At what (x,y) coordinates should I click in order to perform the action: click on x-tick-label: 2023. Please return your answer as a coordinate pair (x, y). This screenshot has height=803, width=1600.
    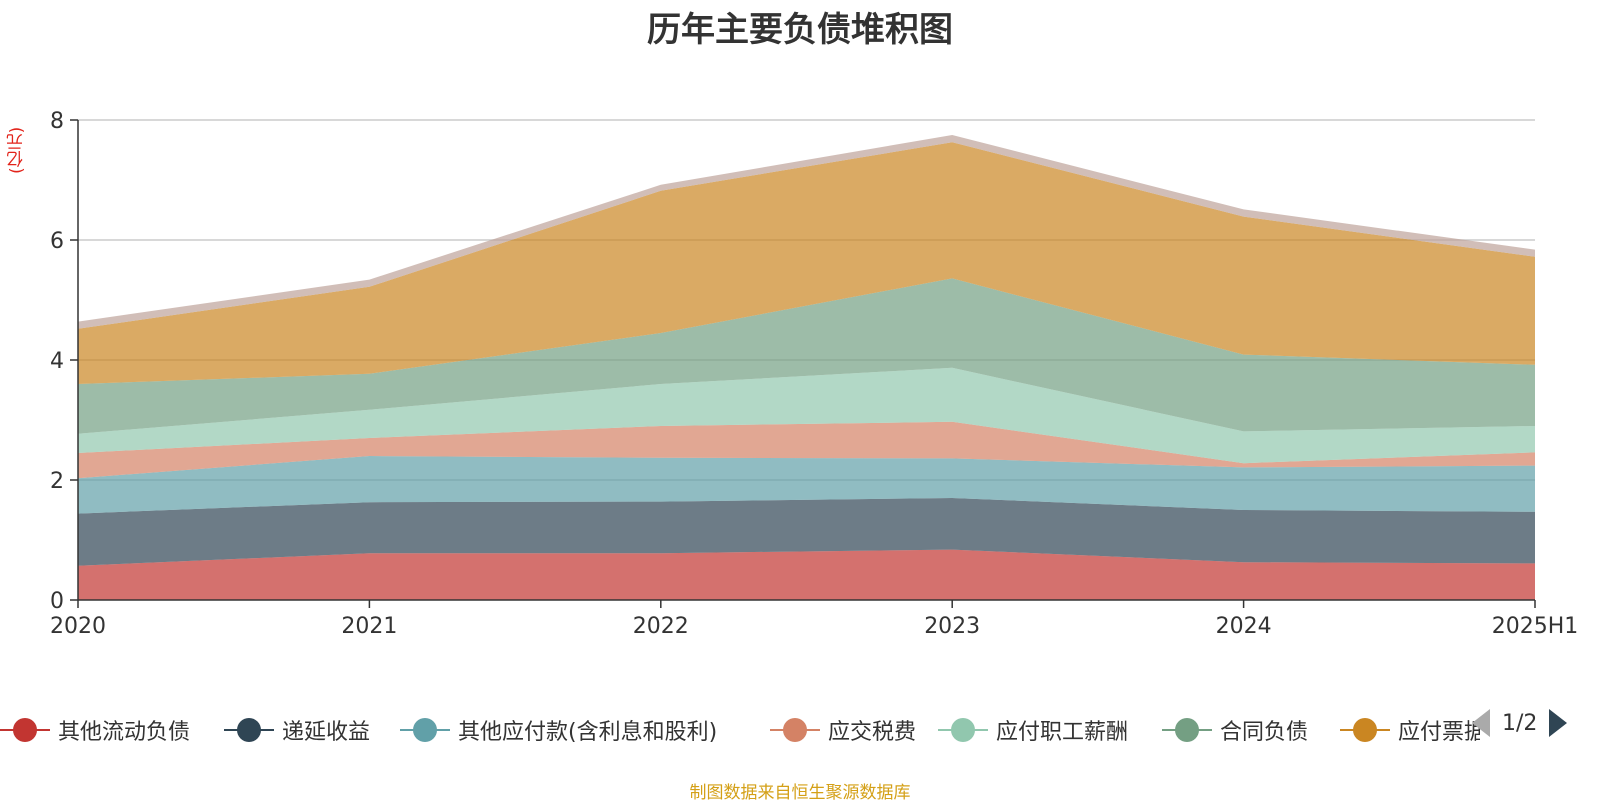
    Looking at the image, I should click on (952, 626).